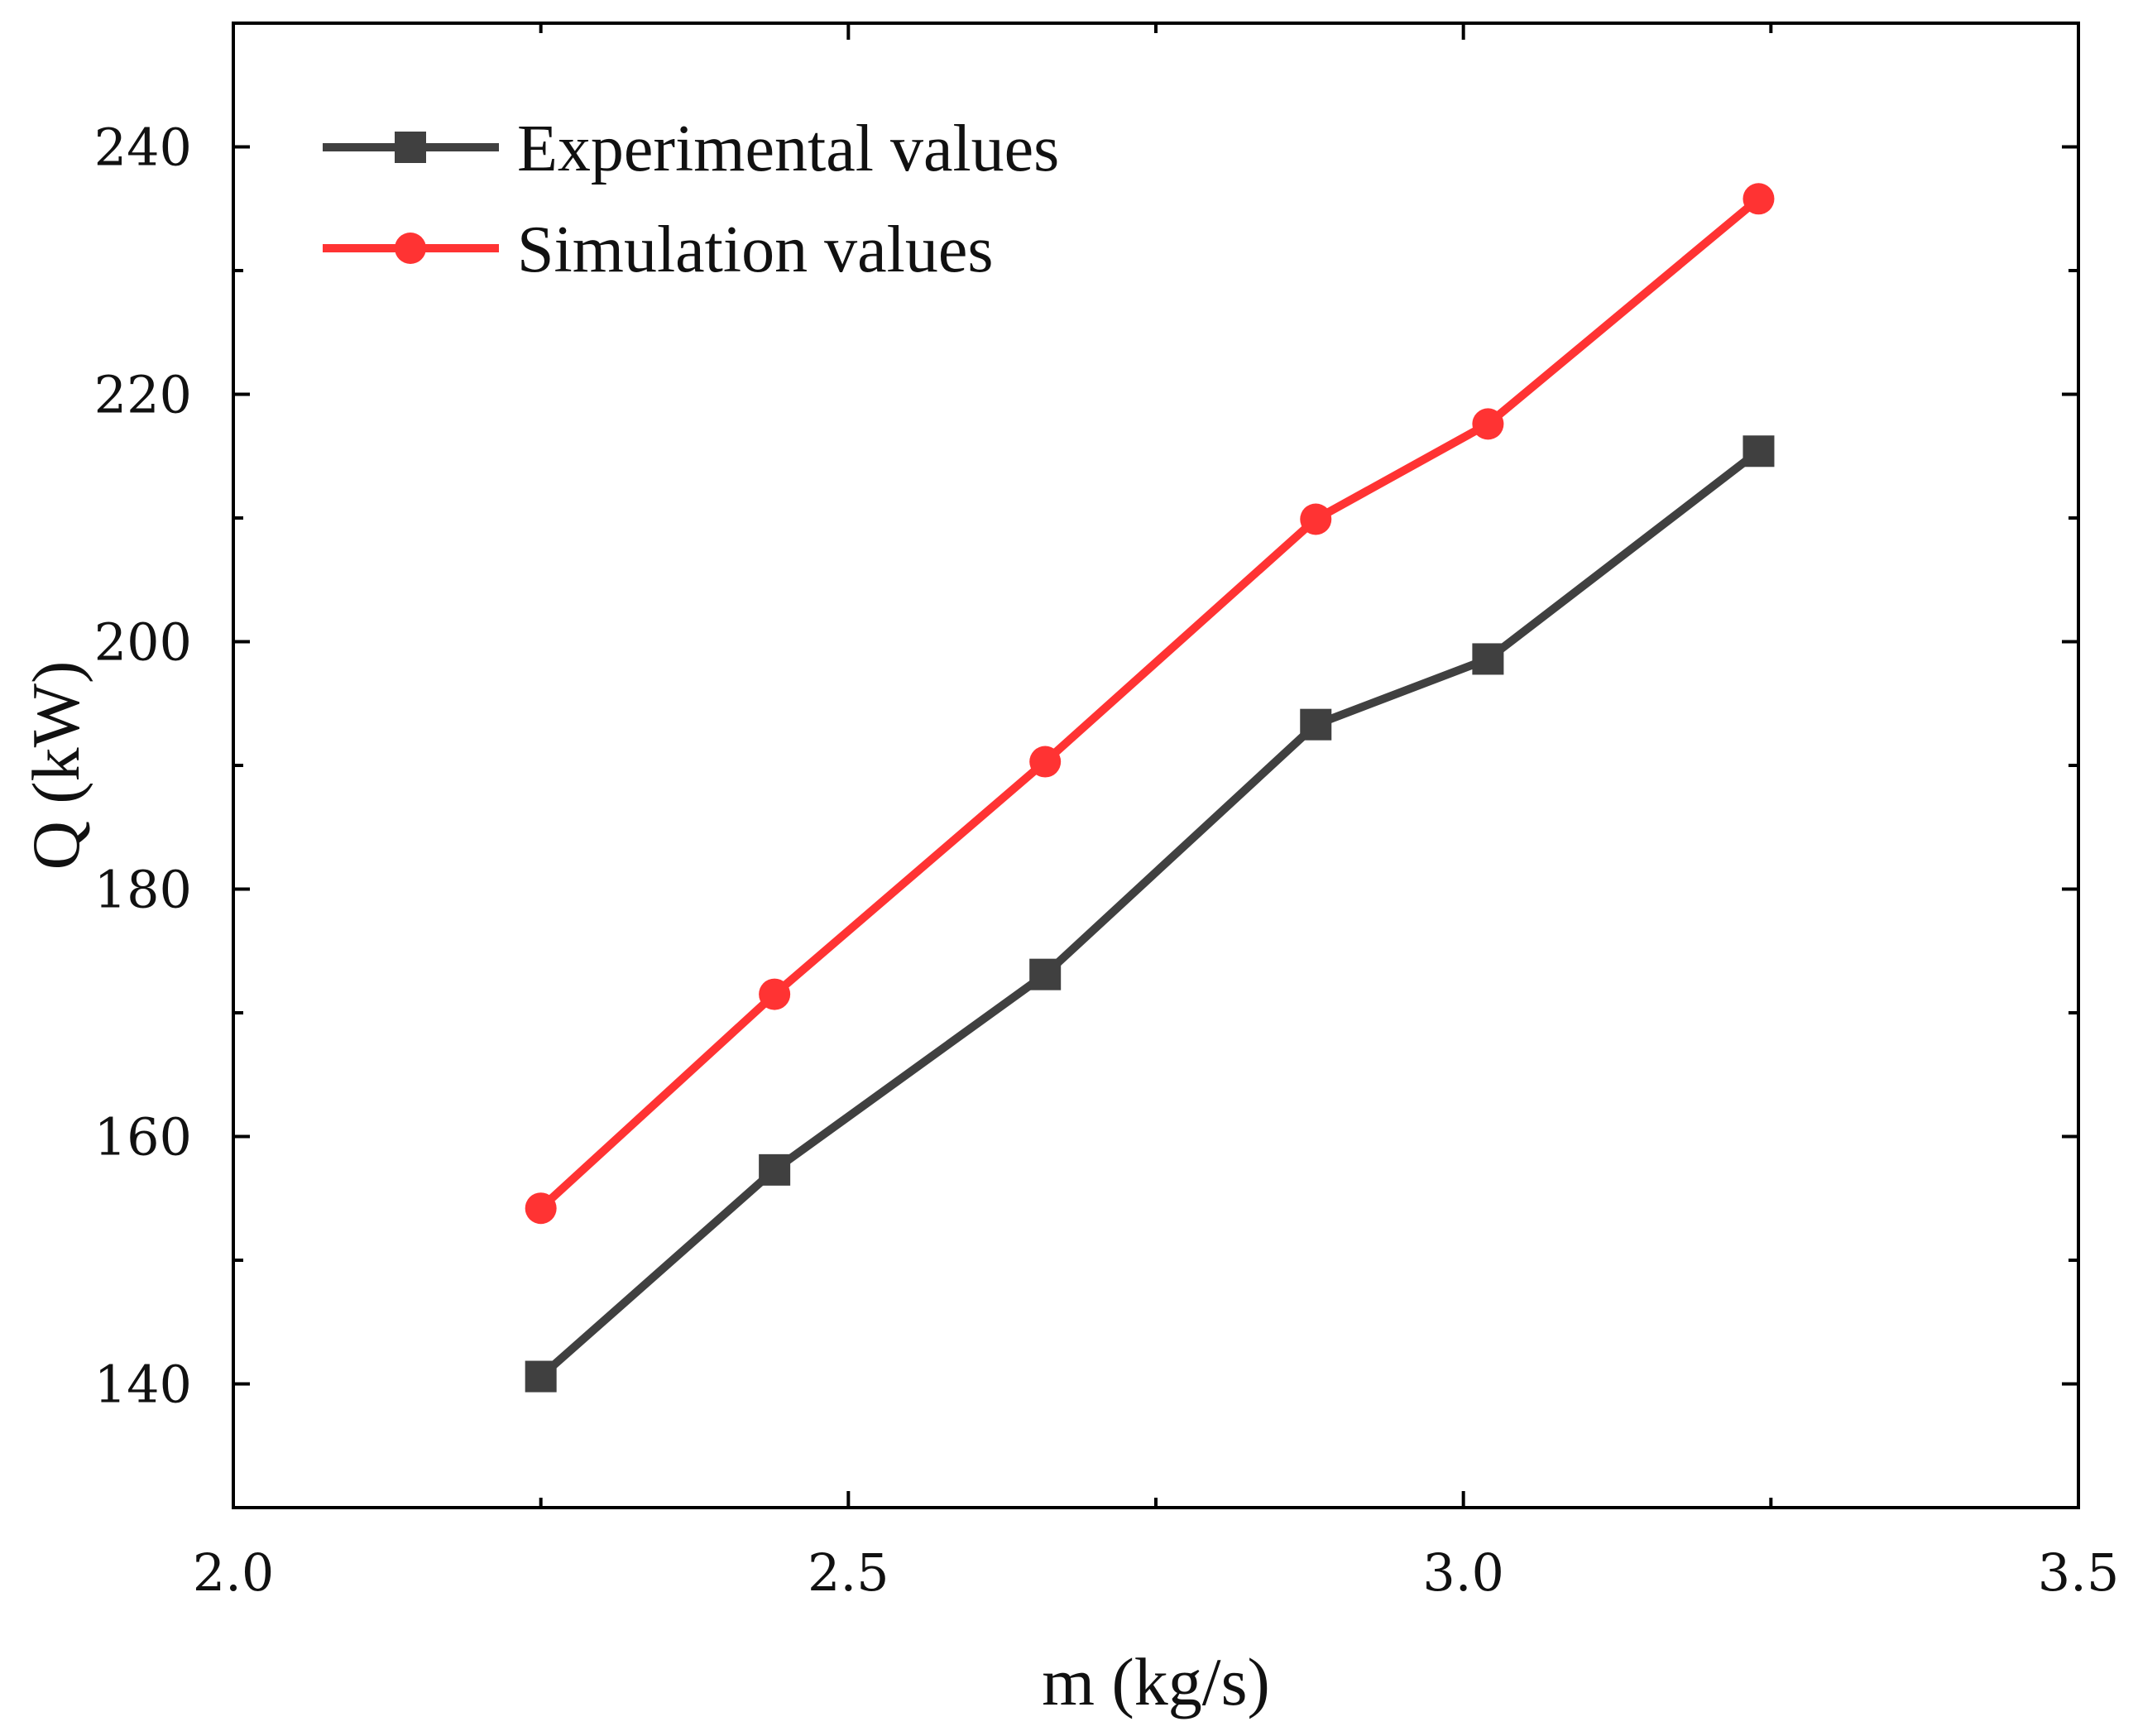 Image resolution: width=2138 pixels, height=1736 pixels. I want to click on x-tick-label: 2.0, so click(234, 1572).